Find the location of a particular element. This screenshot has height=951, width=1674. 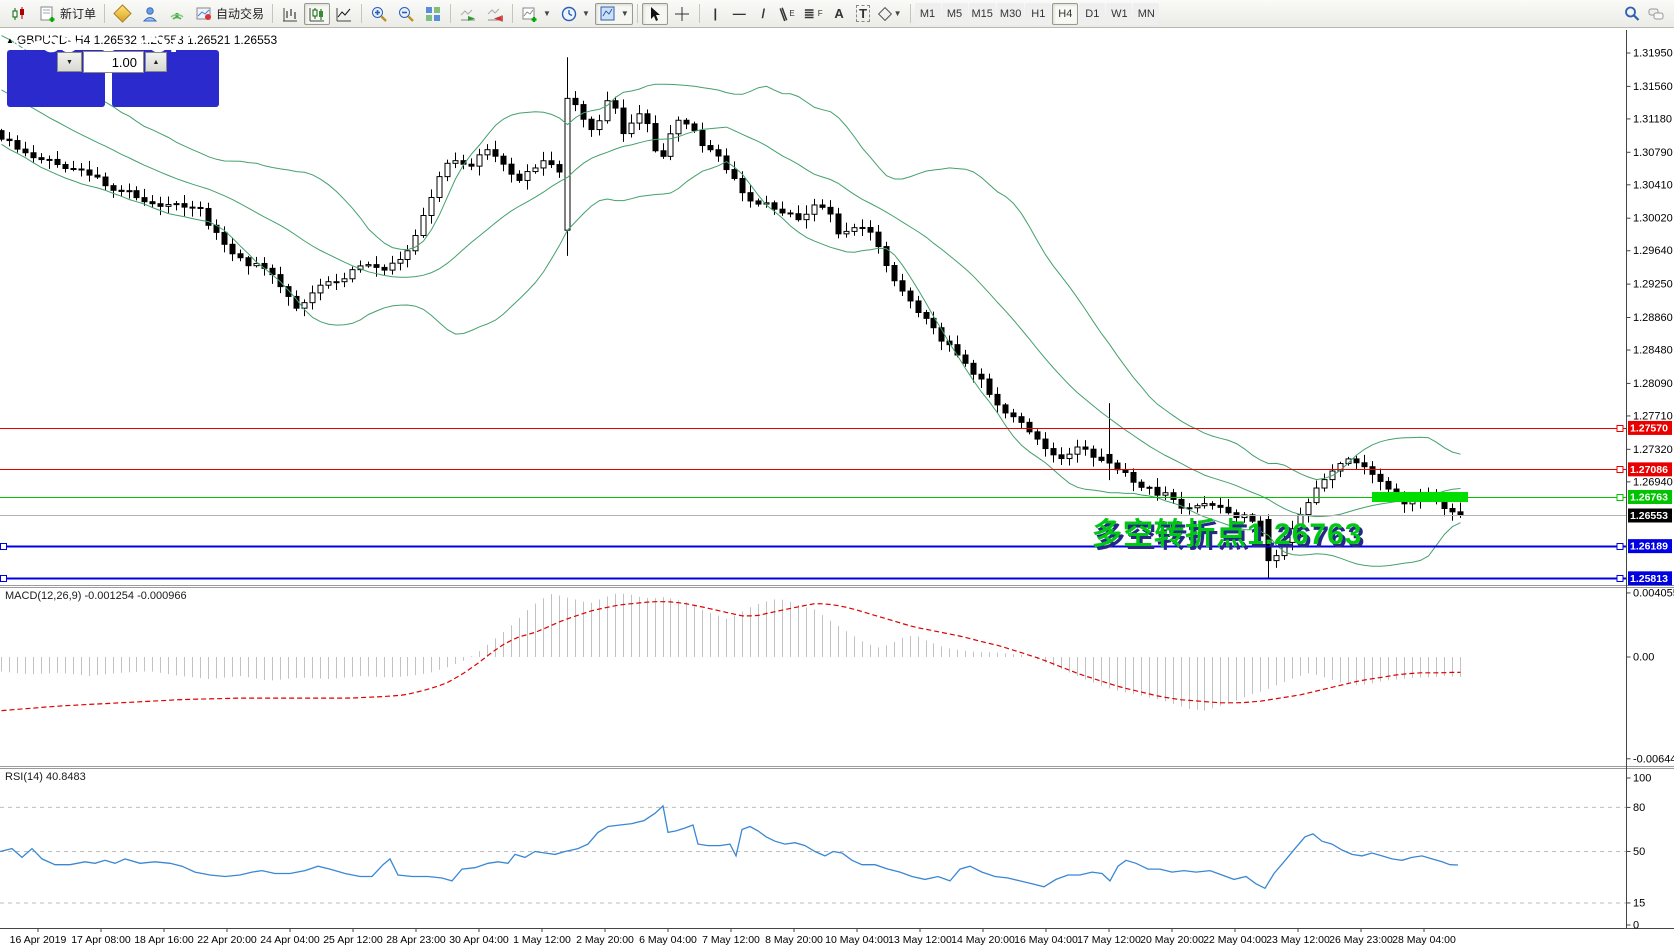

trendline-icon: / is located at coordinates (763, 13).